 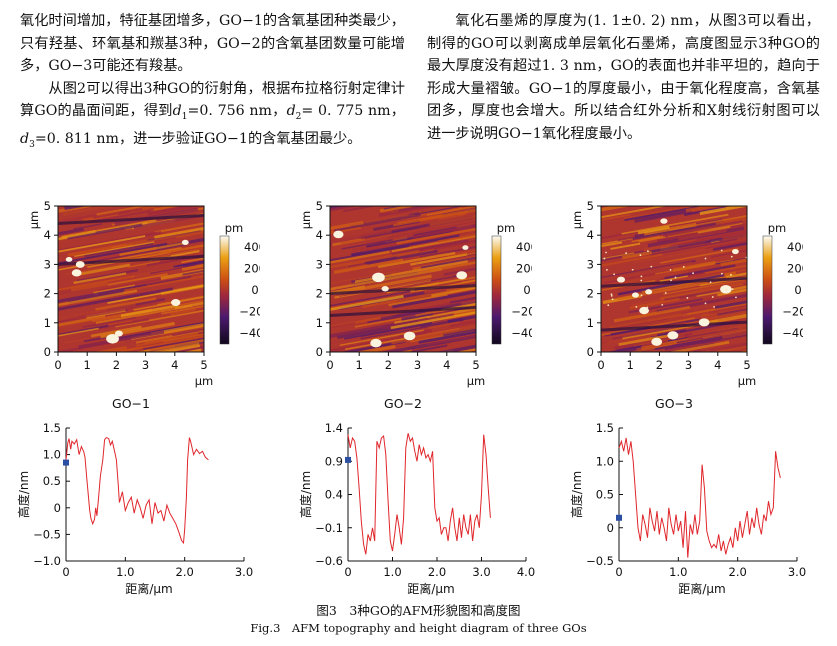 What do you see at coordinates (590, 235) in the screenshot?
I see `afm-ytick-3-4: 4` at bounding box center [590, 235].